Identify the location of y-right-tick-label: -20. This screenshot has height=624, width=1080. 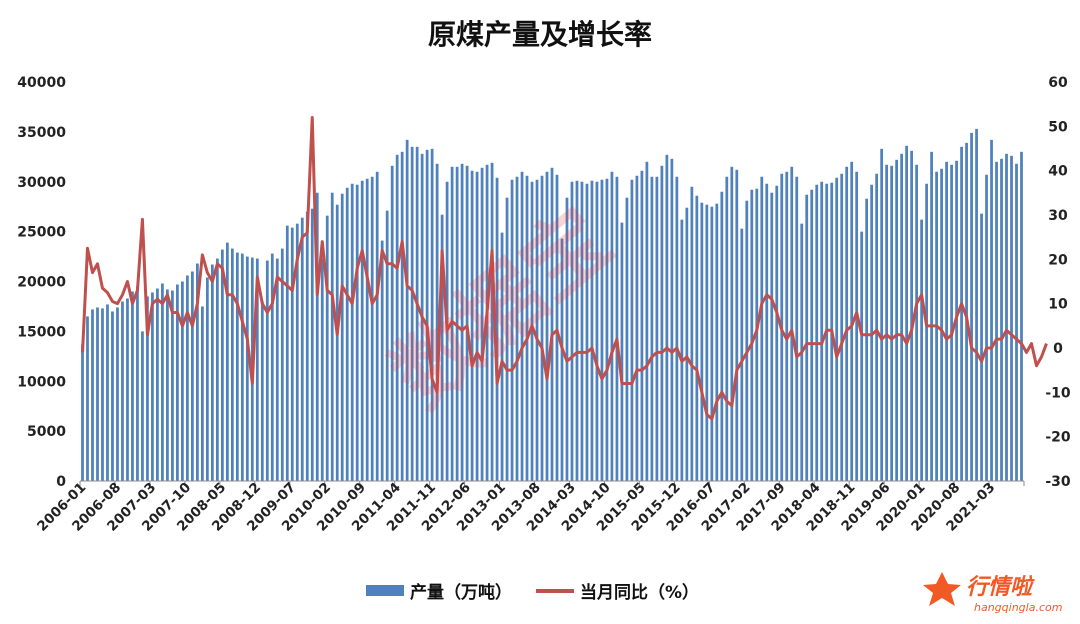
(1058, 438).